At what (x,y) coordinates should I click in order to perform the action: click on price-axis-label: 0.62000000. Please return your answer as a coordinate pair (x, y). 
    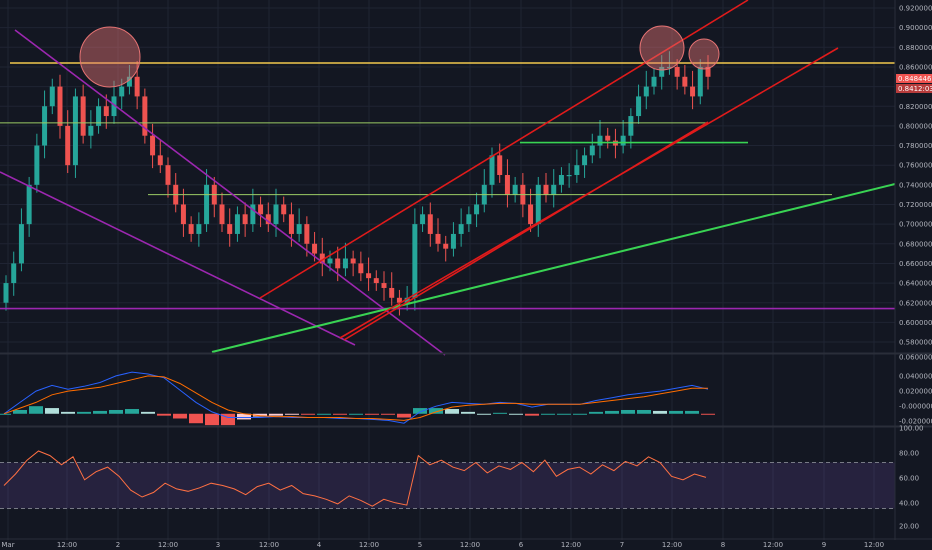
    Looking at the image, I should click on (915, 303).